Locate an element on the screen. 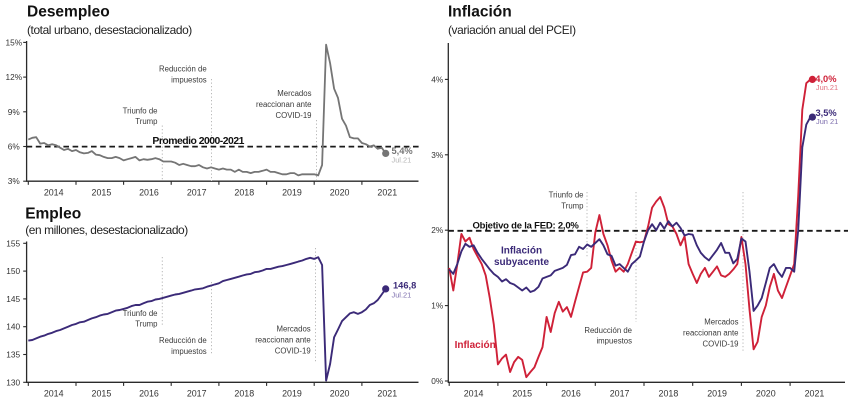 The image size is (850, 402). svg-text: Objetivo de la FED: 2,0% is located at coordinates (526, 226).